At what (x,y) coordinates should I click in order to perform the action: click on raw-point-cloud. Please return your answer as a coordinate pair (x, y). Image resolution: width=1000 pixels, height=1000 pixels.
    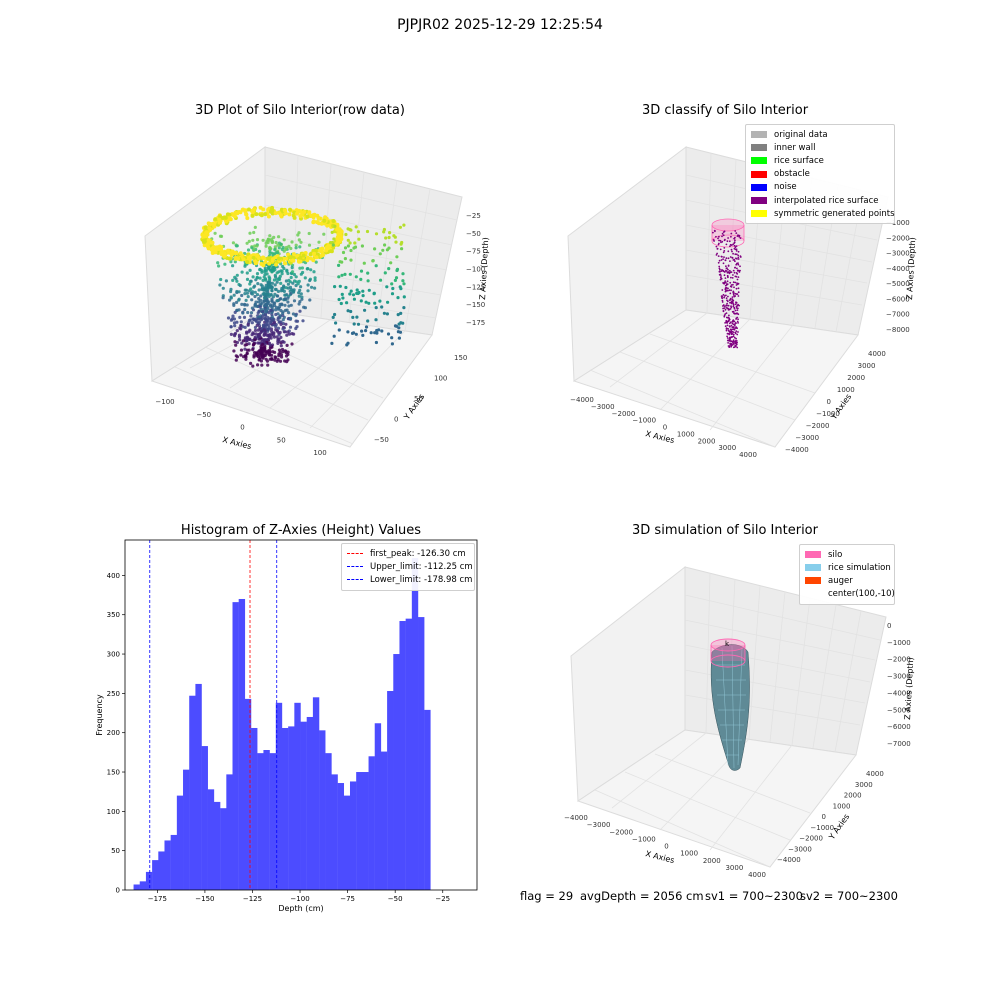
    Looking at the image, I should click on (303, 286).